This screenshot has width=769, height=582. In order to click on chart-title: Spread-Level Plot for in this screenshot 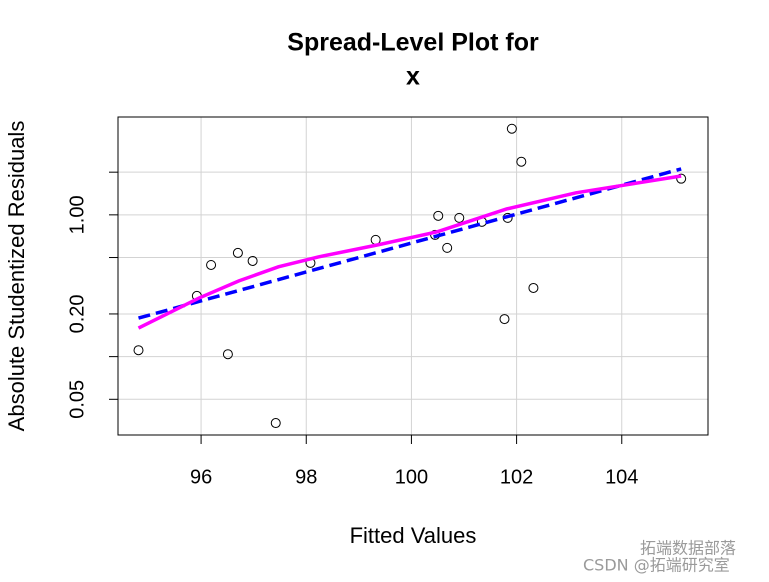, I will do `click(413, 43)`.